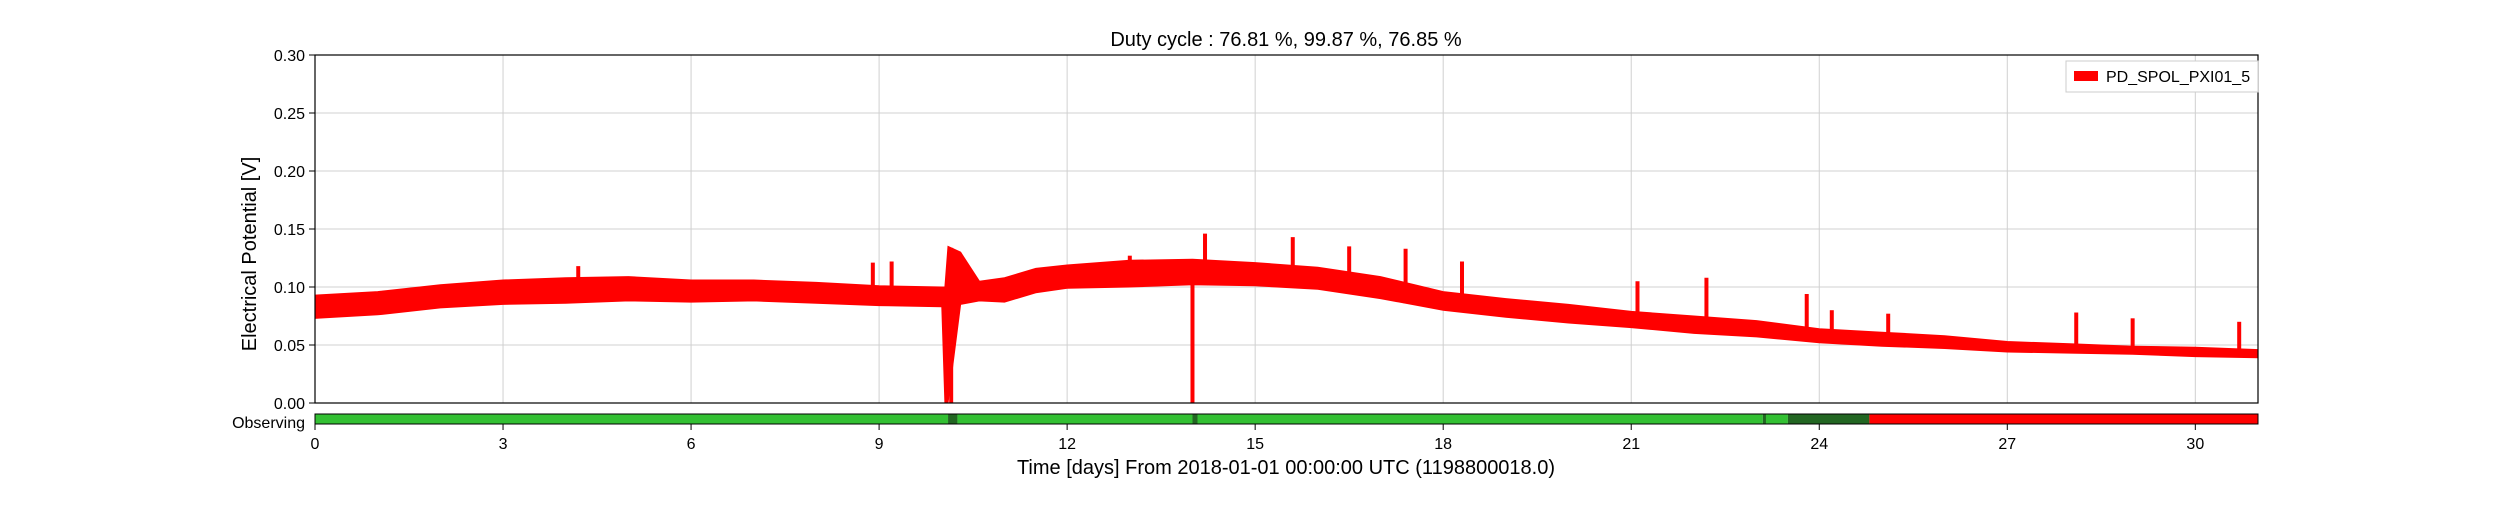 The image size is (2500, 505). I want to click on x-axis: 0 3 6 9 12 15 18 21 24 27 30, so click(1257, 438).